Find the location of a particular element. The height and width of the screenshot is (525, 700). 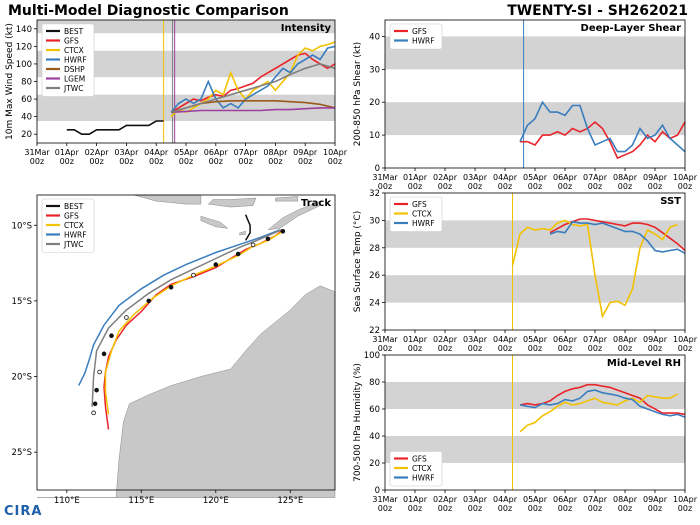

sst-legend-label: GFS is located at coordinates (419, 204).